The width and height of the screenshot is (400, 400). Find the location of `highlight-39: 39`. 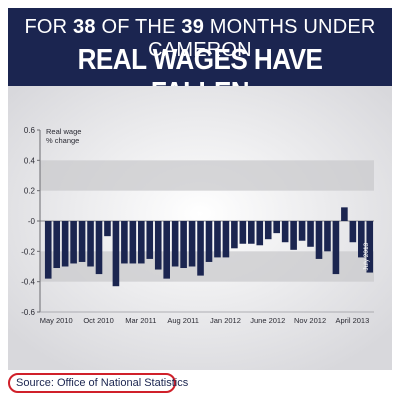

highlight-39: 39 is located at coordinates (193, 27).